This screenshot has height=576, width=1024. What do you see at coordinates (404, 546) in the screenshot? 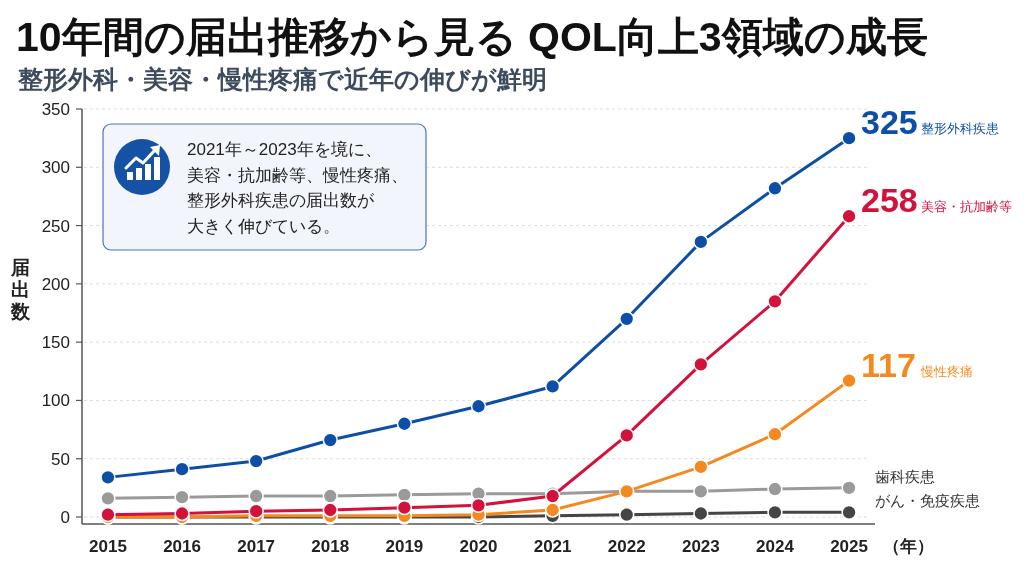
I see `x-tick-label: 2019` at bounding box center [404, 546].